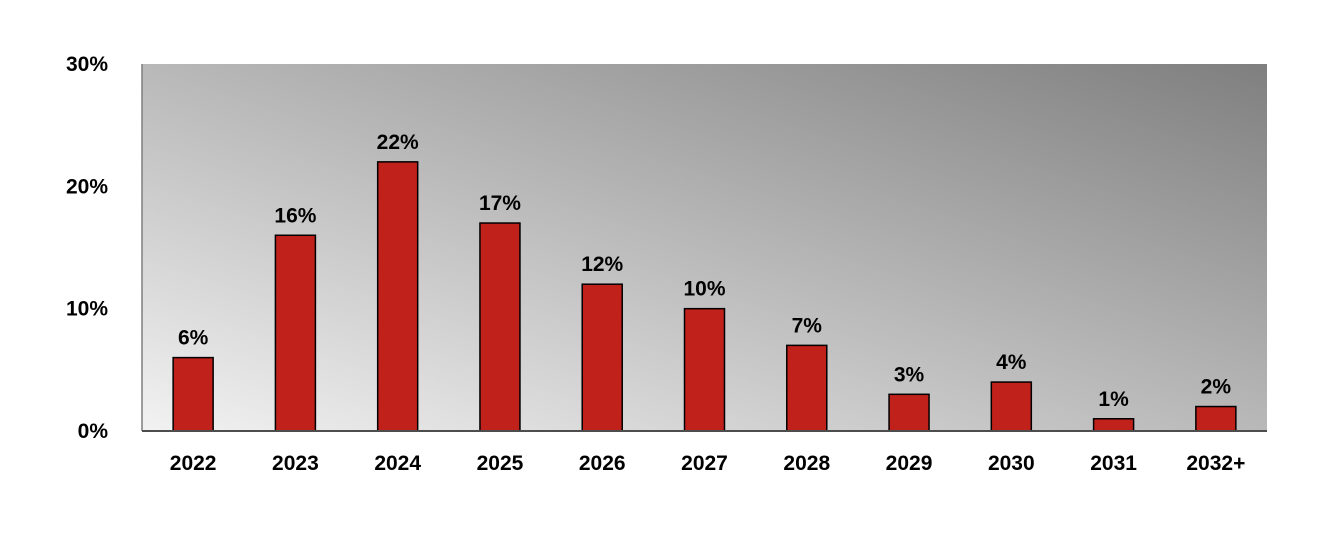 Image resolution: width=1330 pixels, height=538 pixels. What do you see at coordinates (398, 142) in the screenshot?
I see `data-label: 22%` at bounding box center [398, 142].